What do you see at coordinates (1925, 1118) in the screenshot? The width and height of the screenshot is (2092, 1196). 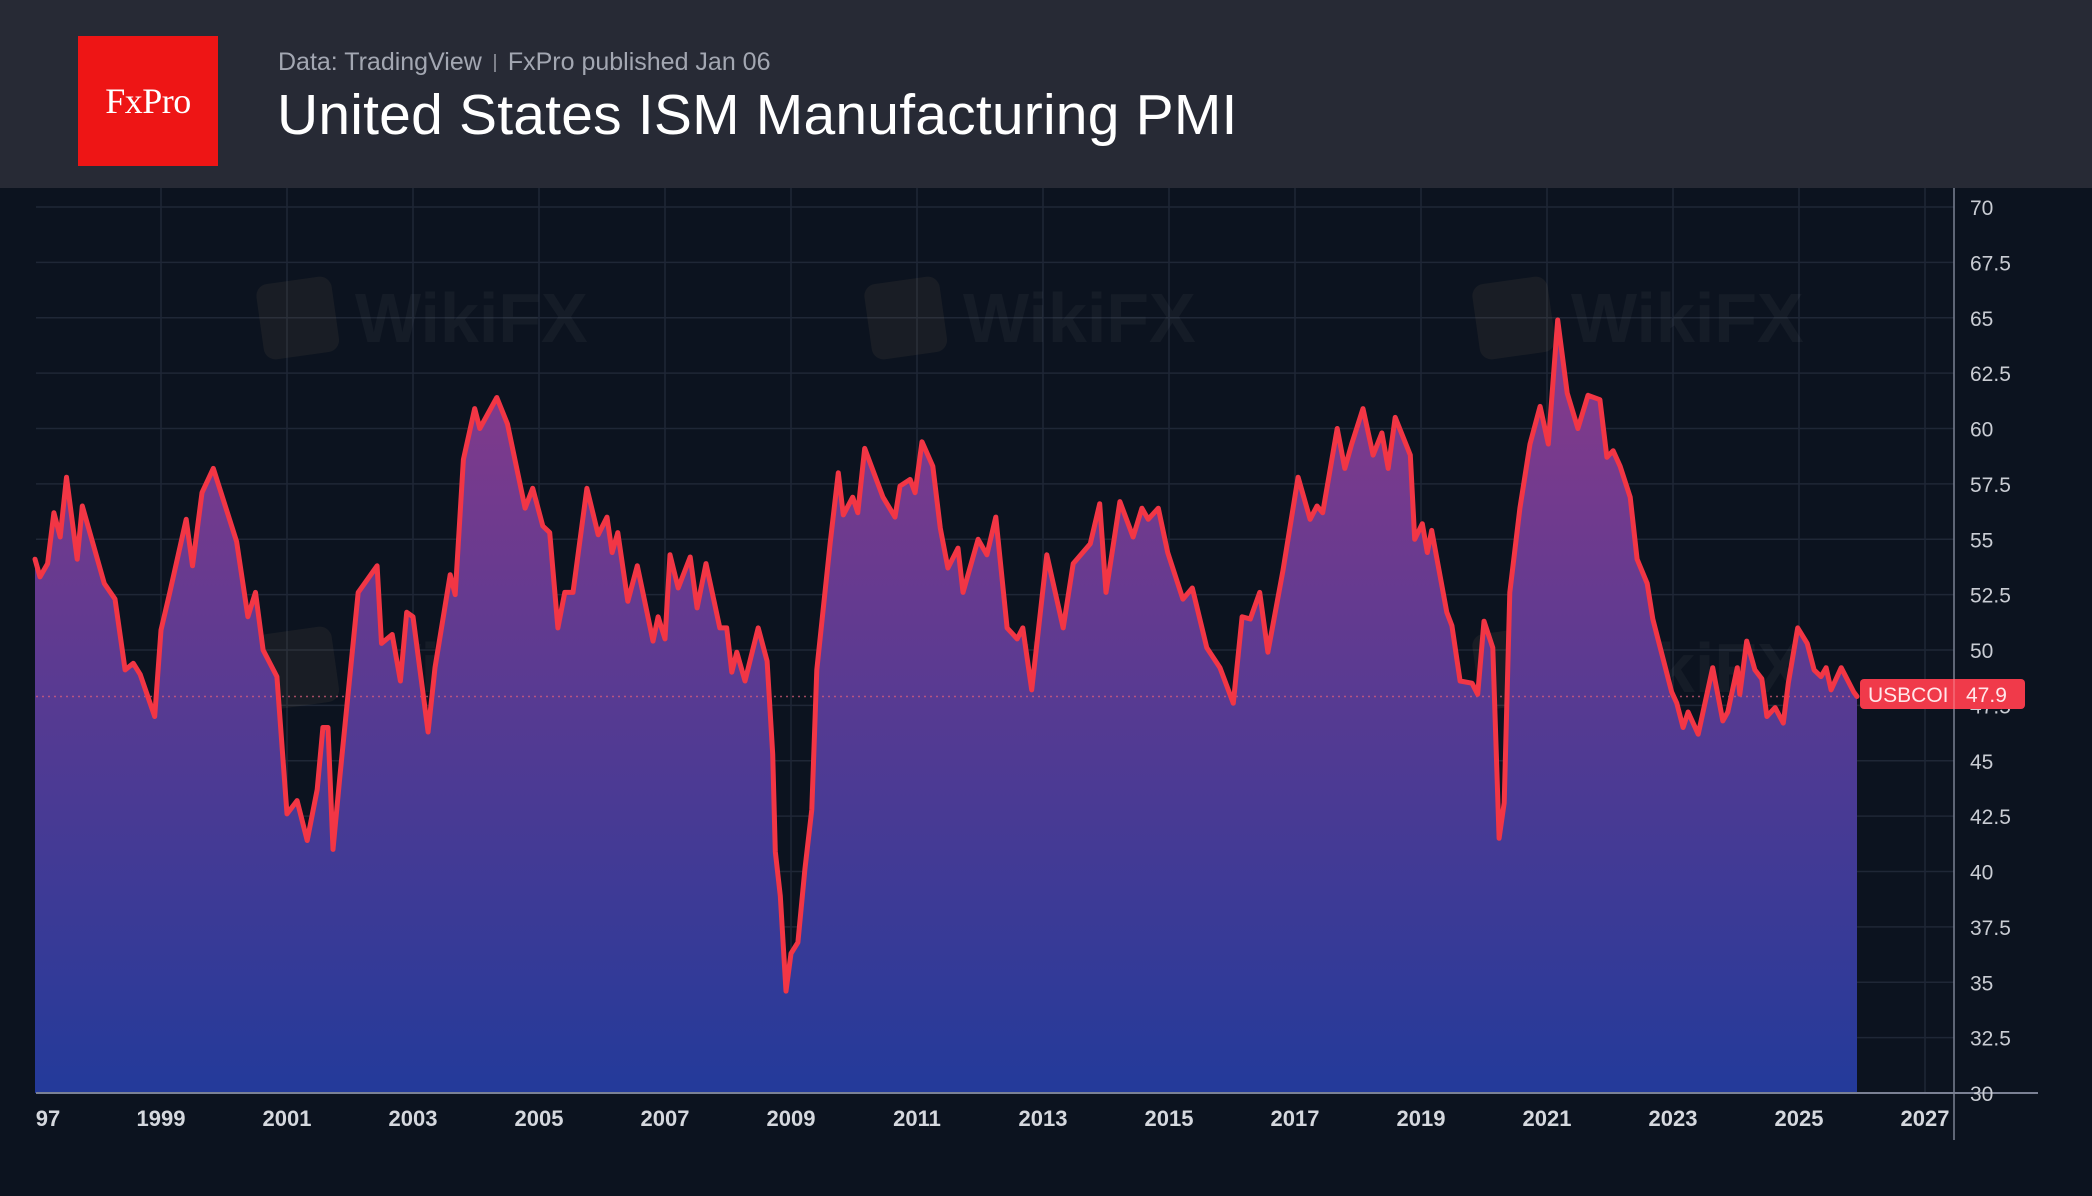 I see `x-tick-label: 2027` at bounding box center [1925, 1118].